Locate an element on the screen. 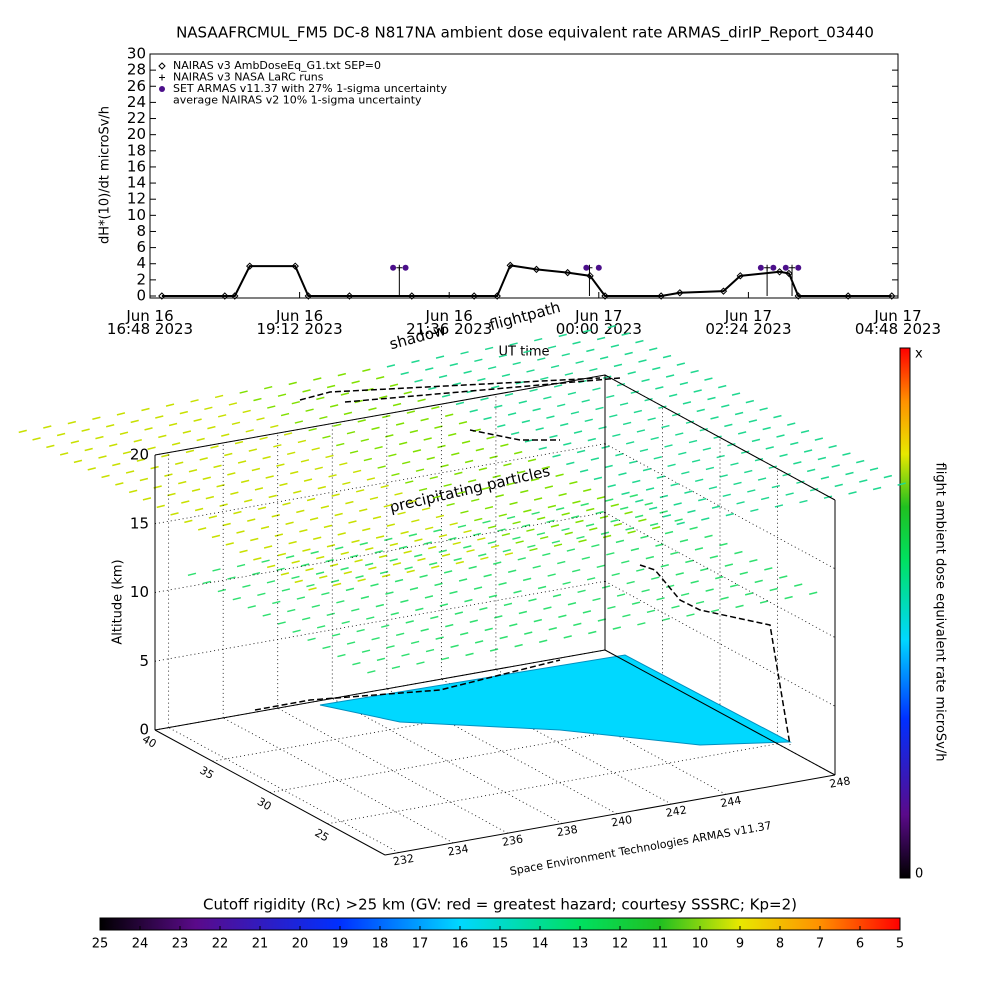 The height and width of the screenshot is (1000, 1000). x-tick-label: 16 is located at coordinates (460, 944).